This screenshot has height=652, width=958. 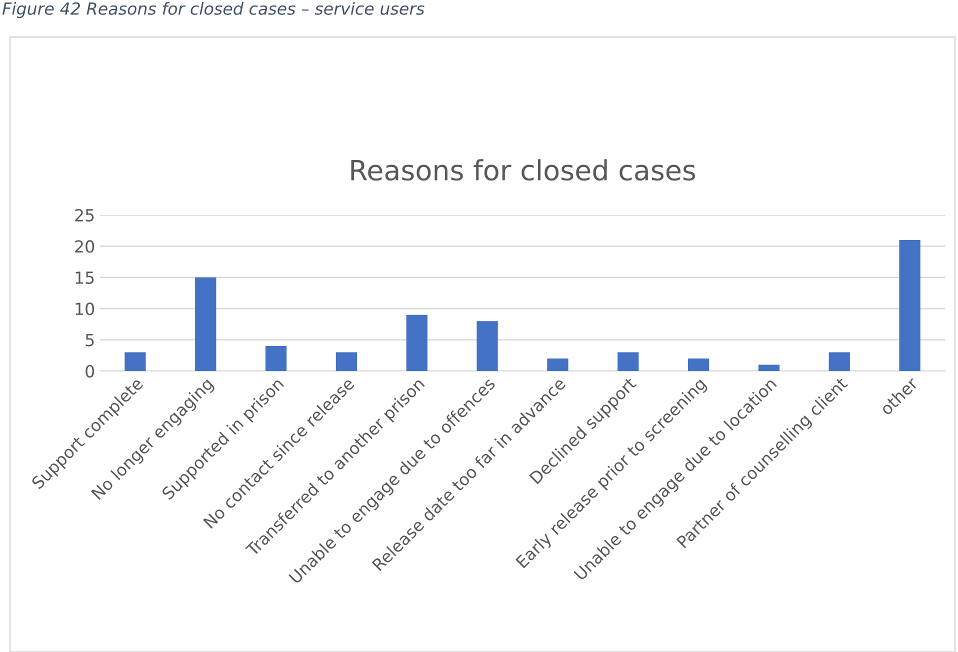 What do you see at coordinates (90, 371) in the screenshot?
I see `y-tick-label: 0` at bounding box center [90, 371].